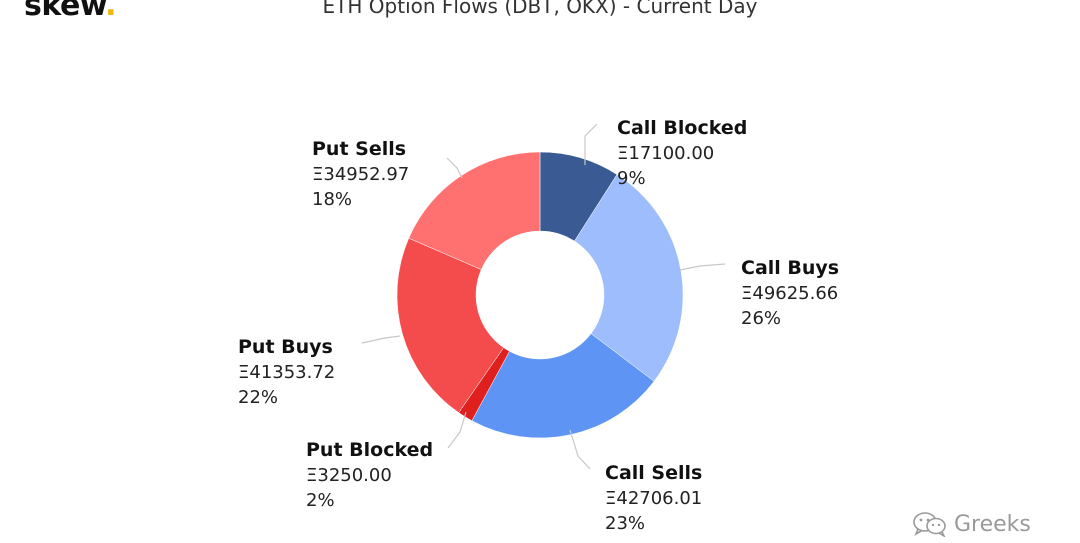 The width and height of the screenshot is (1080, 543). Describe the element at coordinates (929, 524) in the screenshot. I see `wechat-icon` at that location.